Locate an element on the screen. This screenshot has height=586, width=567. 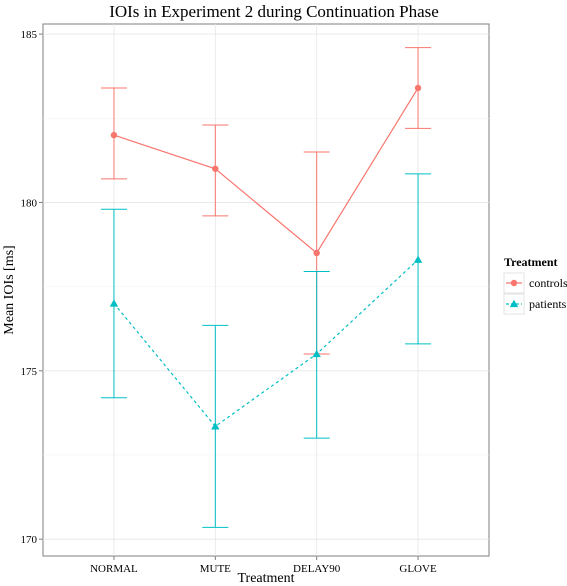
x-tick-label: GLOVE is located at coordinates (418, 569).